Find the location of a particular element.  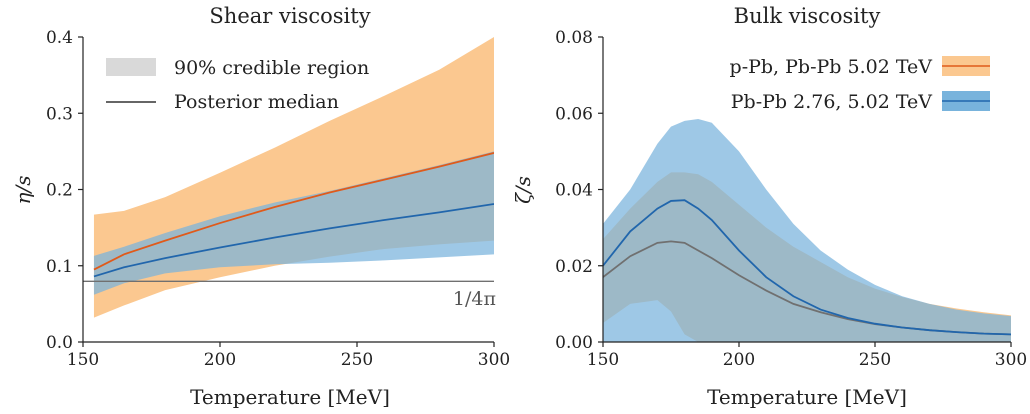

legend-median-label: Posterior median is located at coordinates (256, 102).